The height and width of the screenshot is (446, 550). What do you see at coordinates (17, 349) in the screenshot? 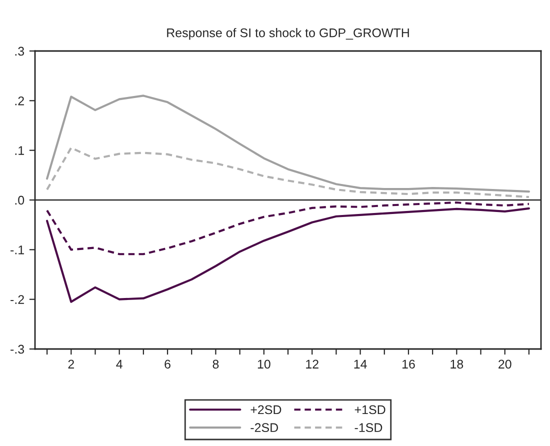
I see `y-tick-label: -.3` at bounding box center [17, 349].